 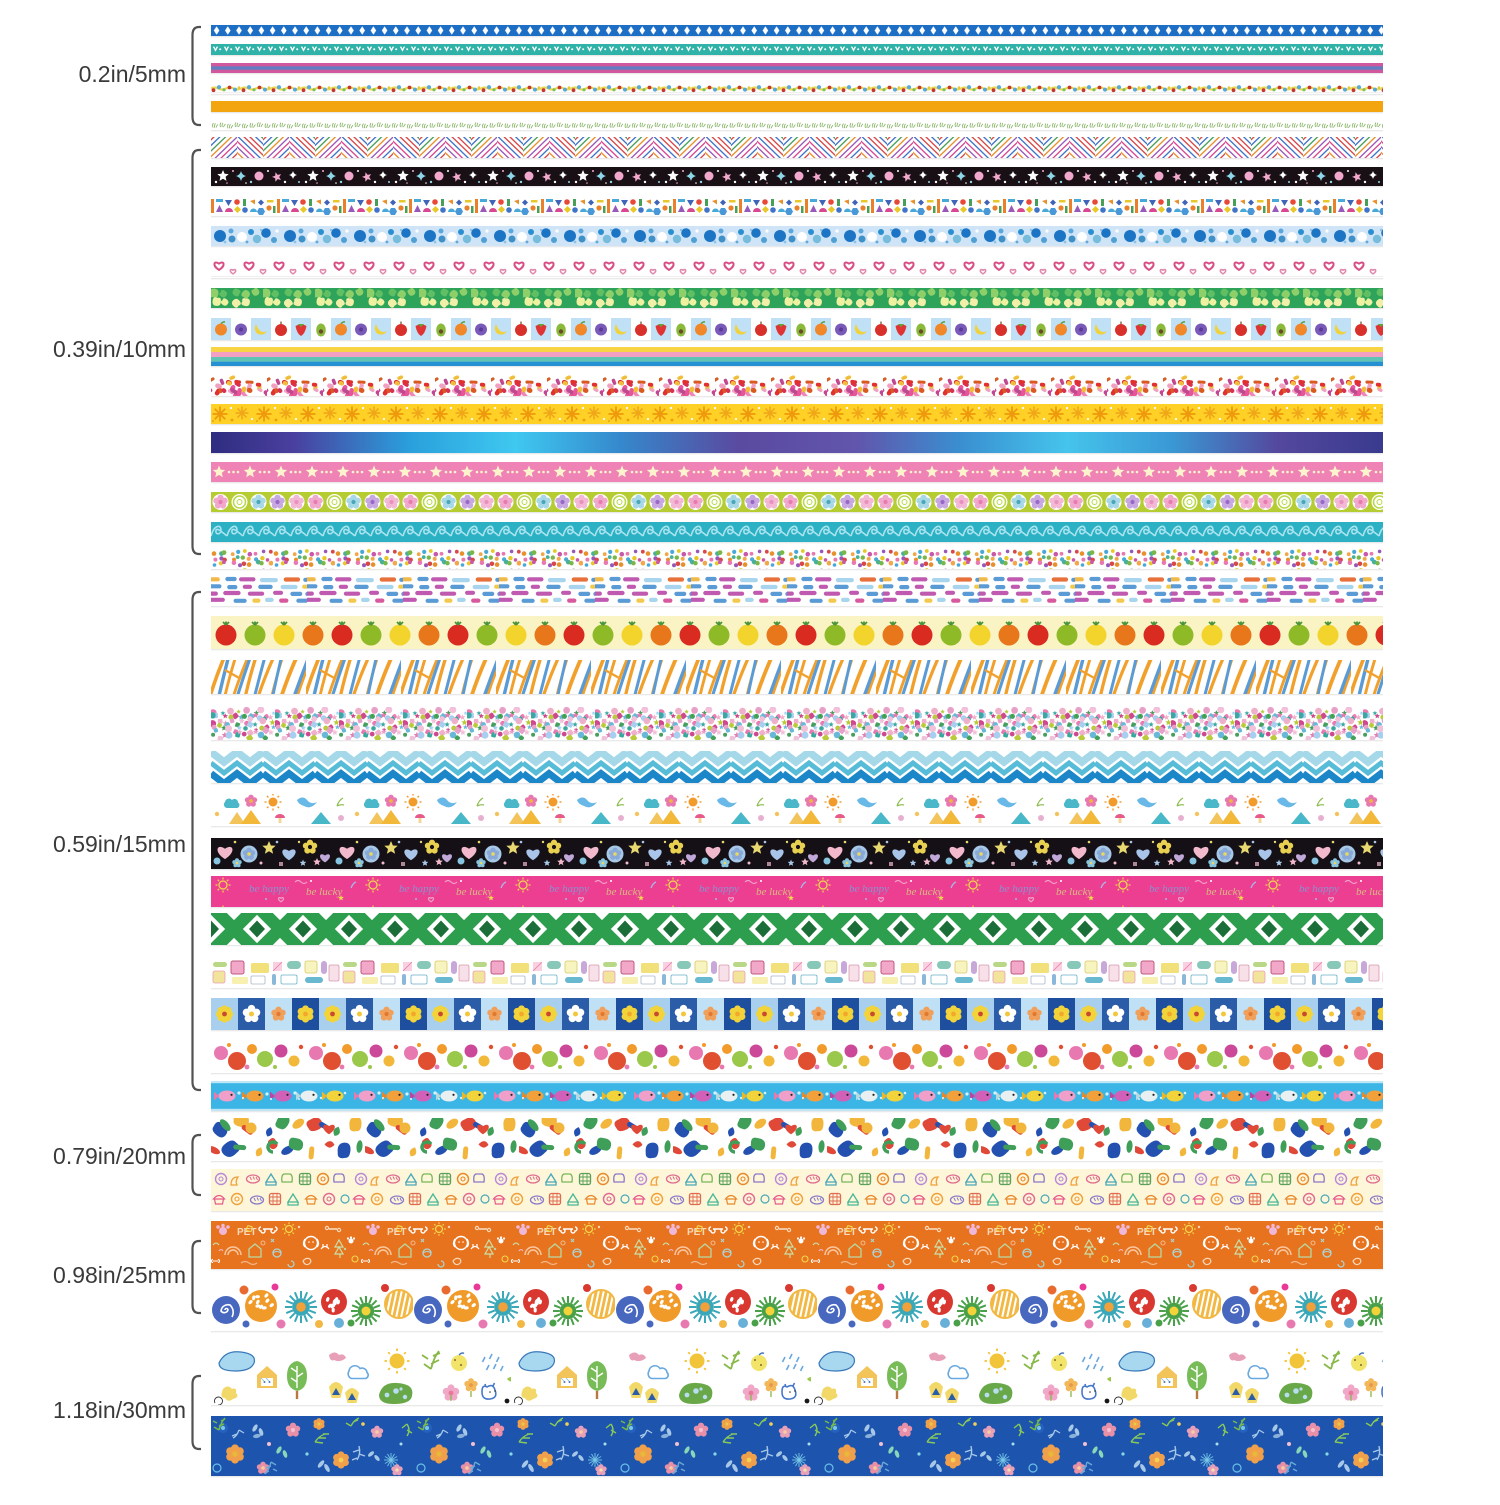 I want to click on svg-text: 0.59in/15mm, so click(x=119, y=844).